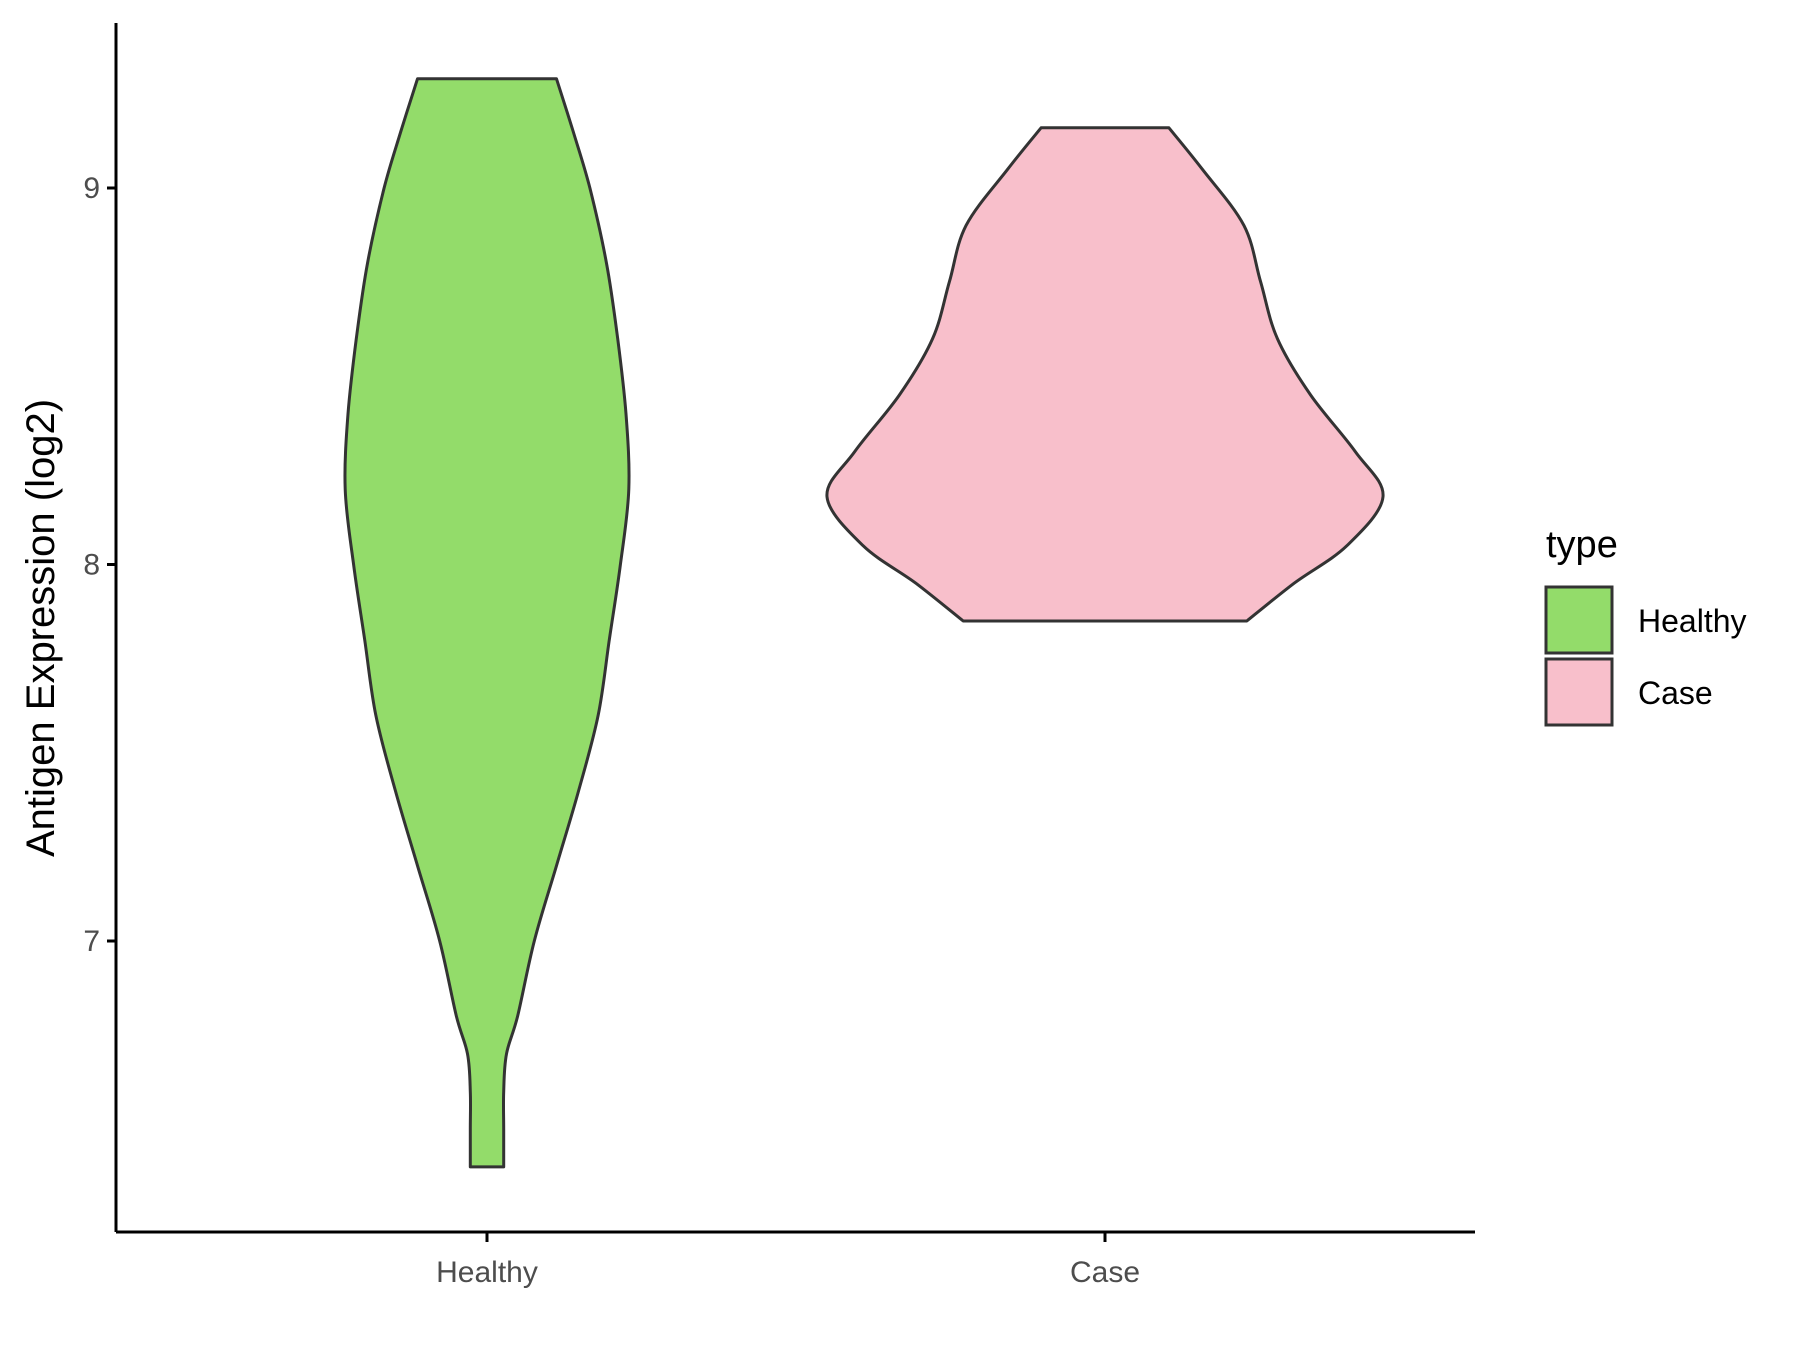 Image resolution: width=1800 pixels, height=1350 pixels. Describe the element at coordinates (1105, 374) in the screenshot. I see `violin-case` at that location.